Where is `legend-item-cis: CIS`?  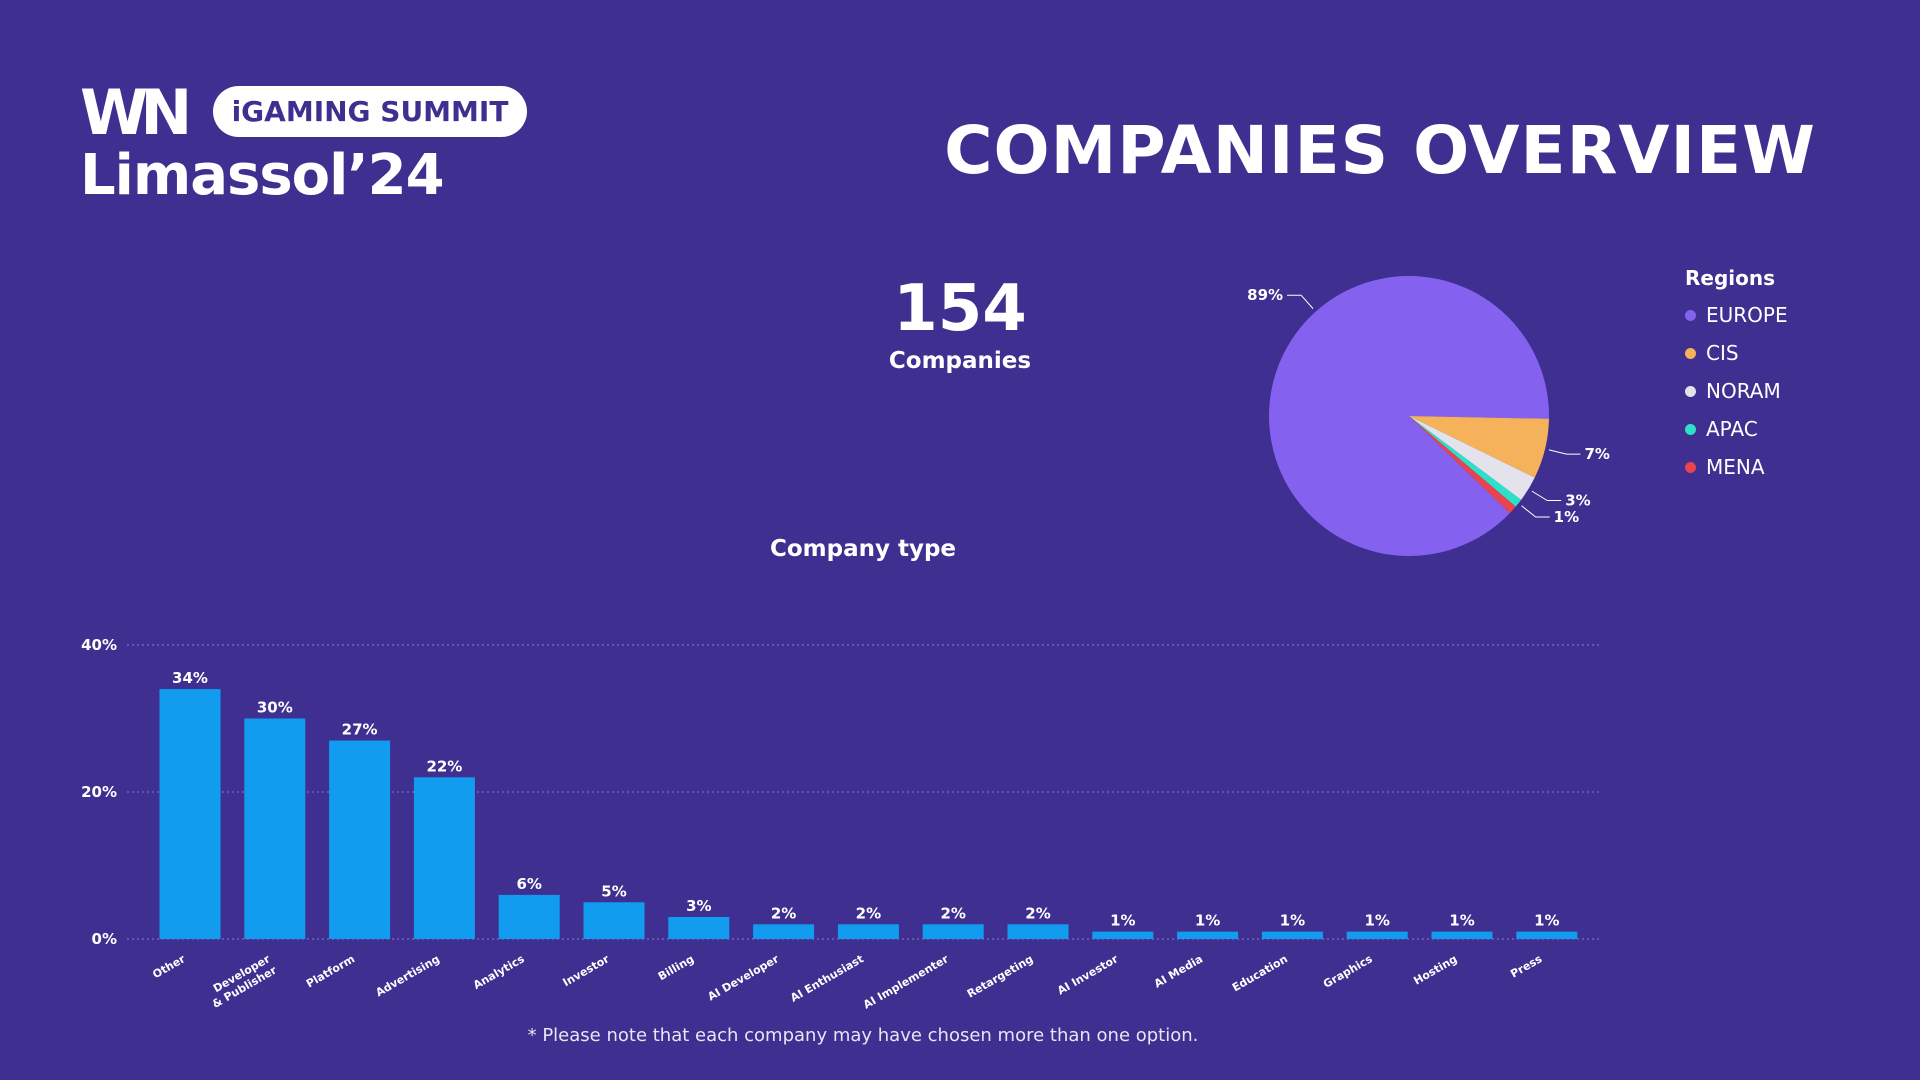
legend-item-cis: CIS is located at coordinates (1736, 353).